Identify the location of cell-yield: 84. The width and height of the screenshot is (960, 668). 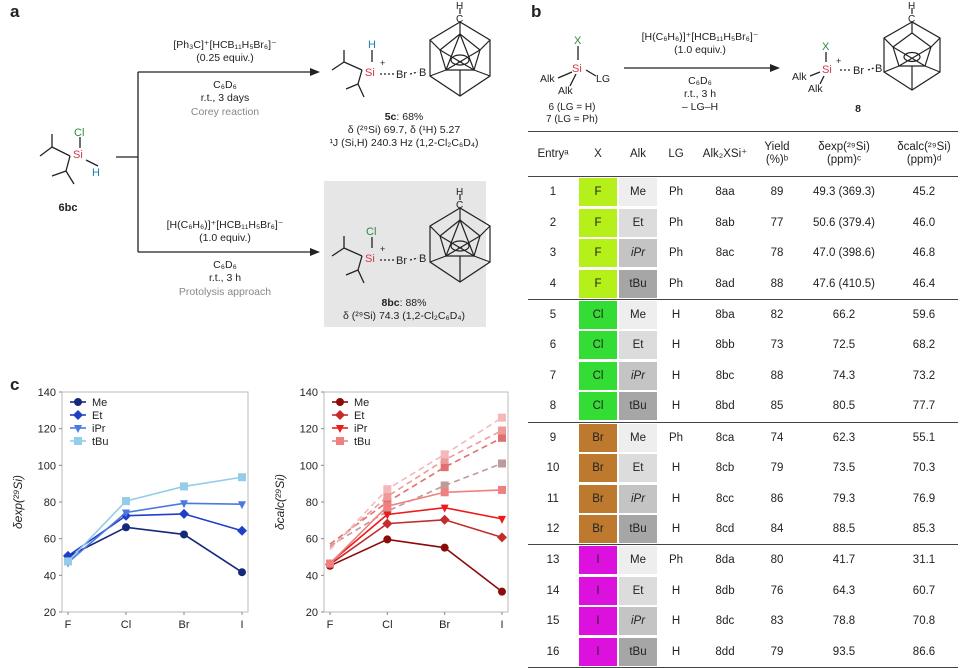
(777, 529).